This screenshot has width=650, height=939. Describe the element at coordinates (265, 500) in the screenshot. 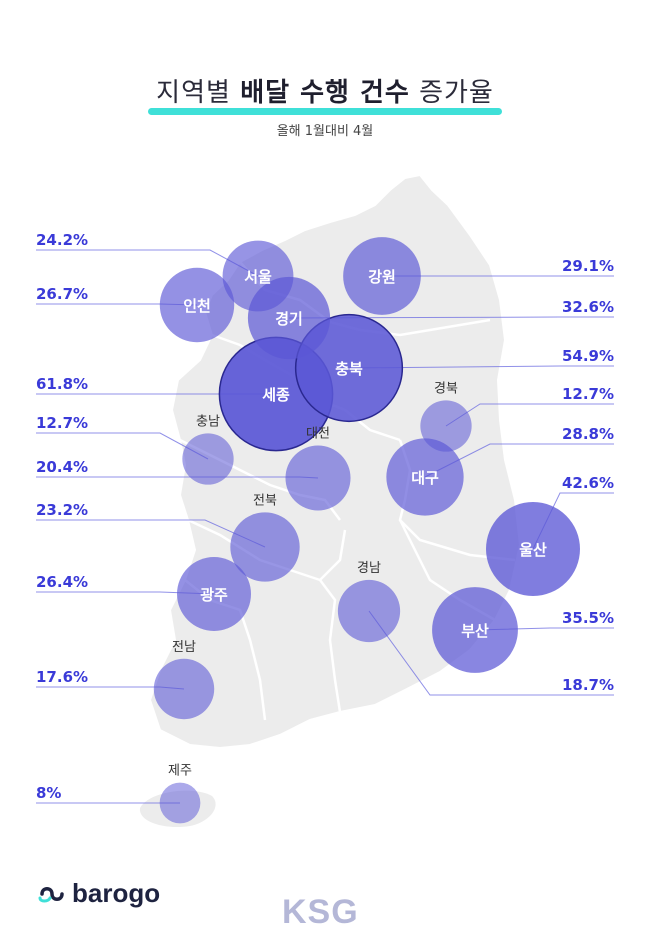

I see `region-label-5: 전북` at that location.